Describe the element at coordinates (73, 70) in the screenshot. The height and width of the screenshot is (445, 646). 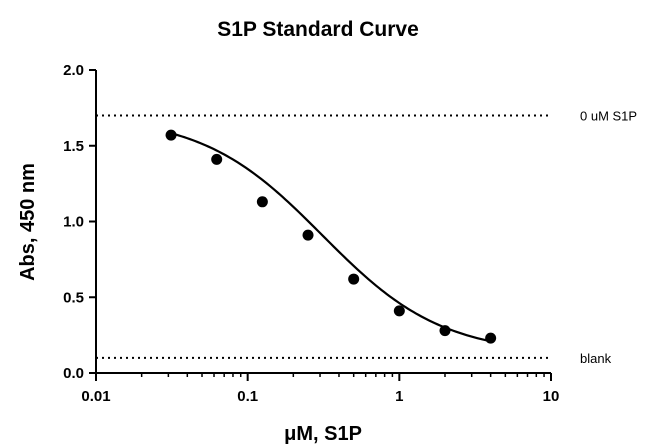
I see `y-tick-label: 2.0` at that location.